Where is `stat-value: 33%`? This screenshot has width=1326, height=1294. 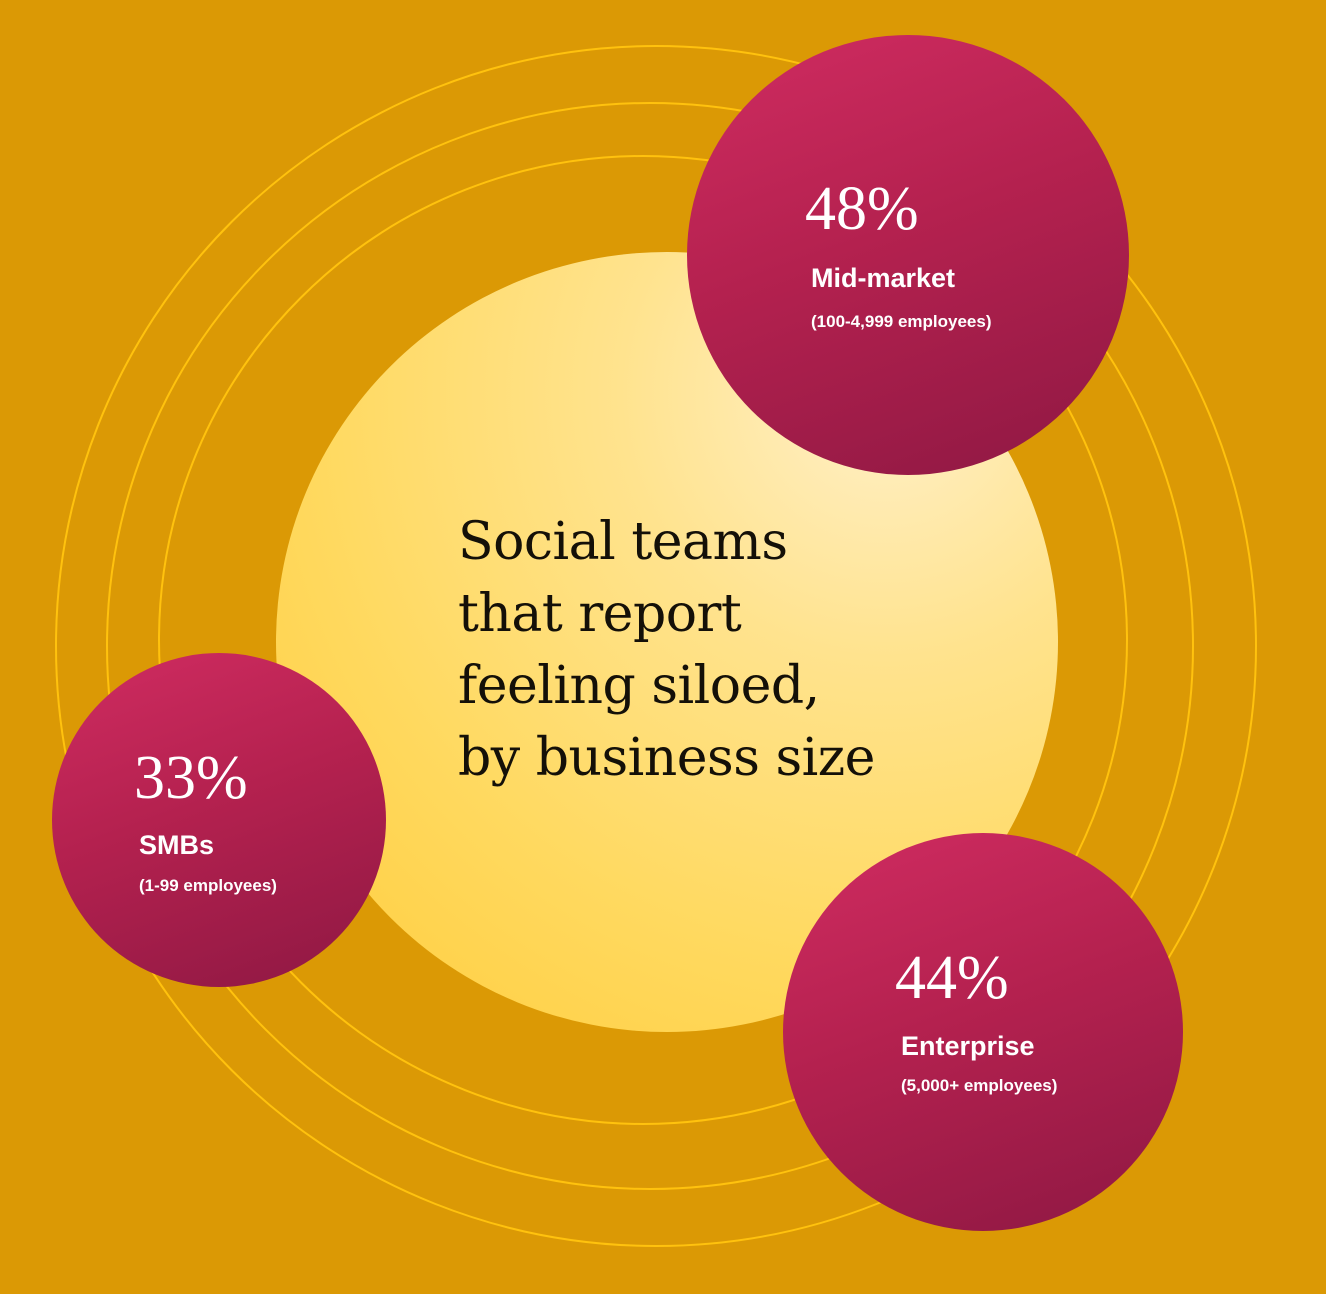 stat-value: 33% is located at coordinates (191, 778).